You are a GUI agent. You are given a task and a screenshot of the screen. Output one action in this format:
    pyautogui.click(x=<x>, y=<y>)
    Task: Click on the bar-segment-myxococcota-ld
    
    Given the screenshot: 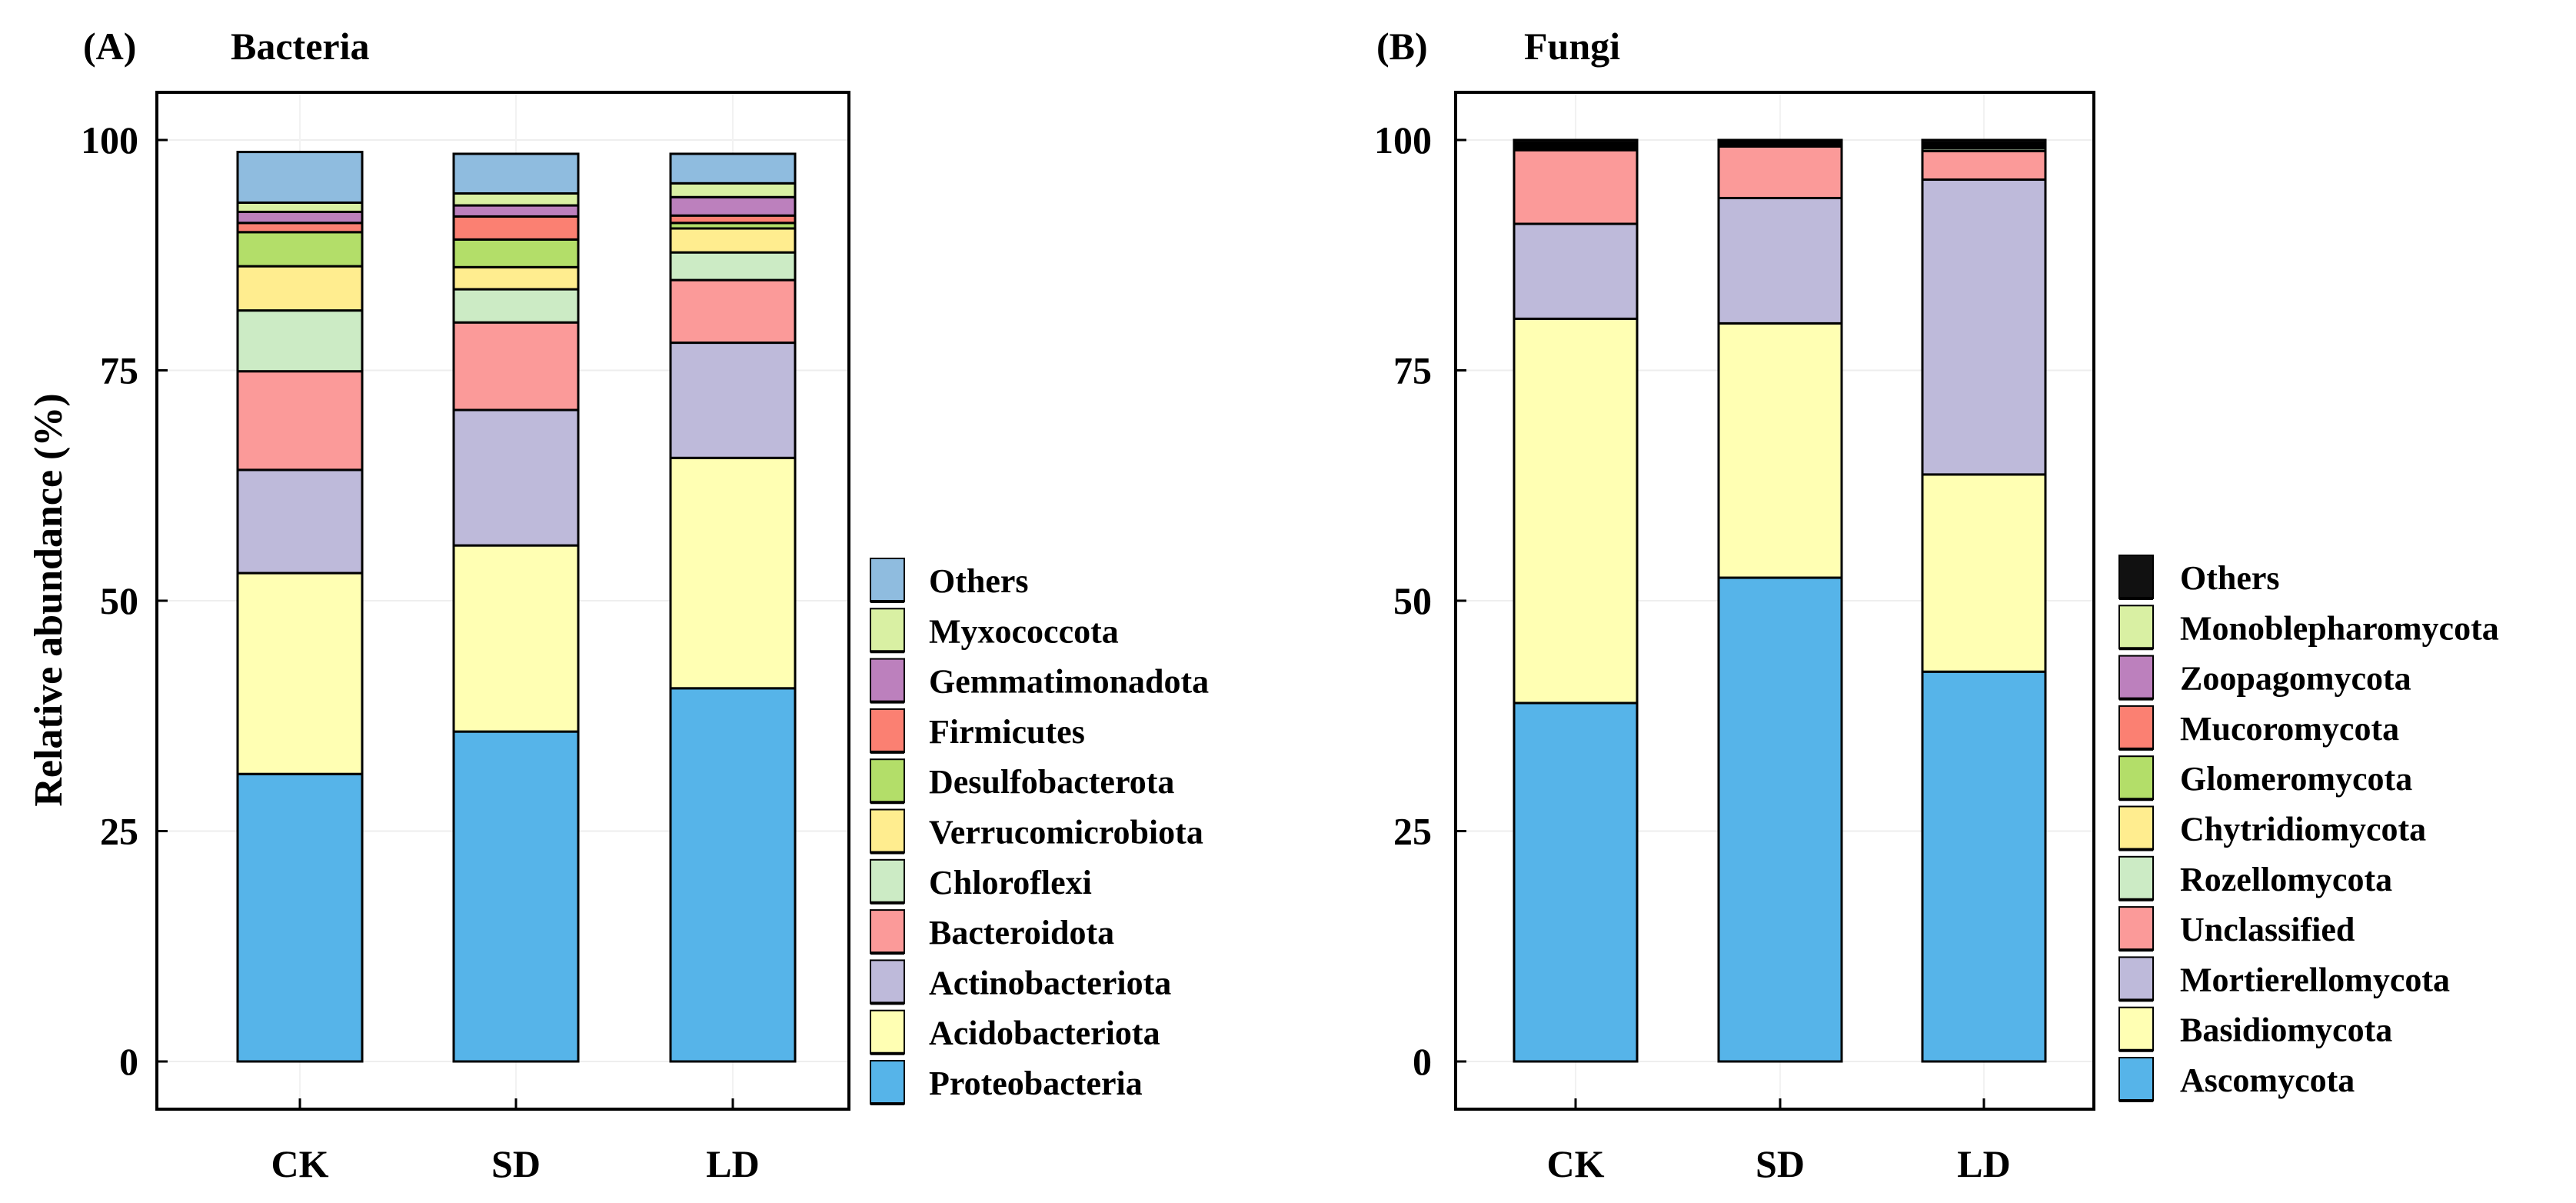 What is the action you would take?
    pyautogui.click(x=733, y=190)
    